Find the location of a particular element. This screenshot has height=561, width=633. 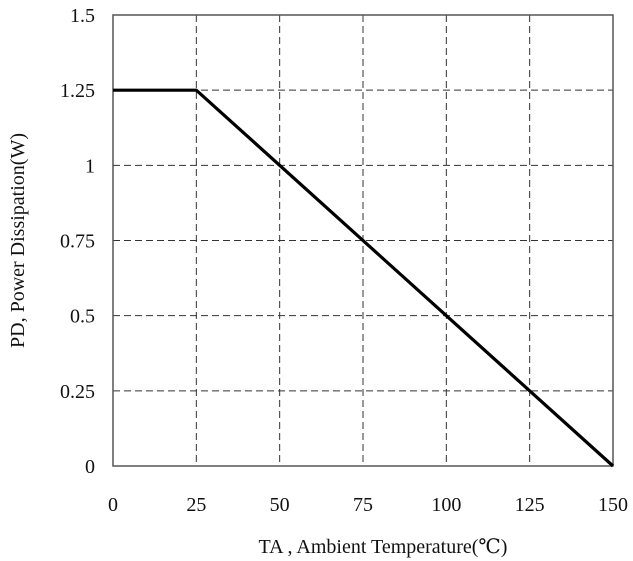

y-tick-label: 0.5 is located at coordinates (82, 317).